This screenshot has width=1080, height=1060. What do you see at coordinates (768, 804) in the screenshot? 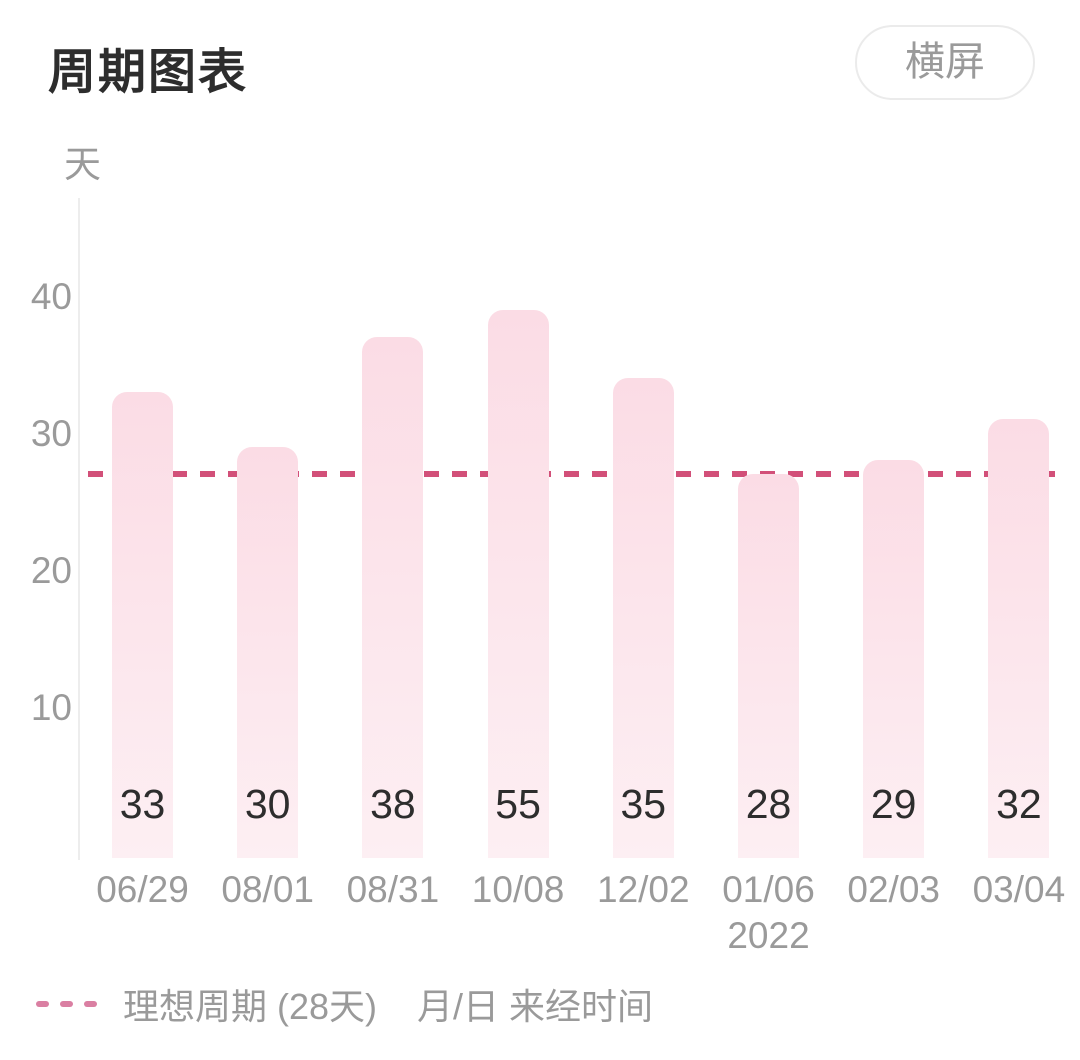
I see `bar-value-label: 28` at bounding box center [768, 804].